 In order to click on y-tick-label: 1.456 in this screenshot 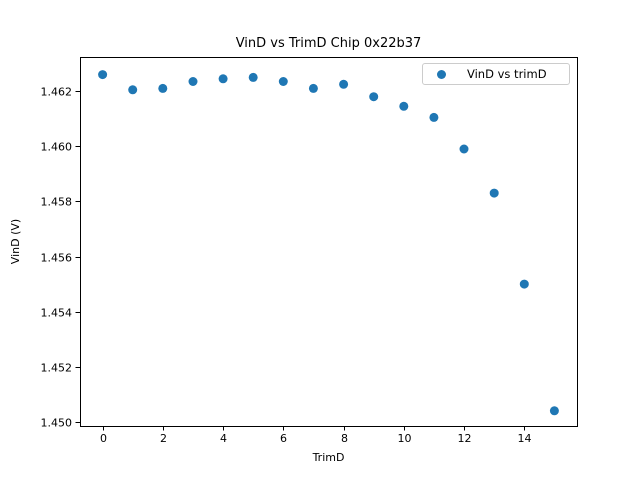, I will do `click(57, 258)`.